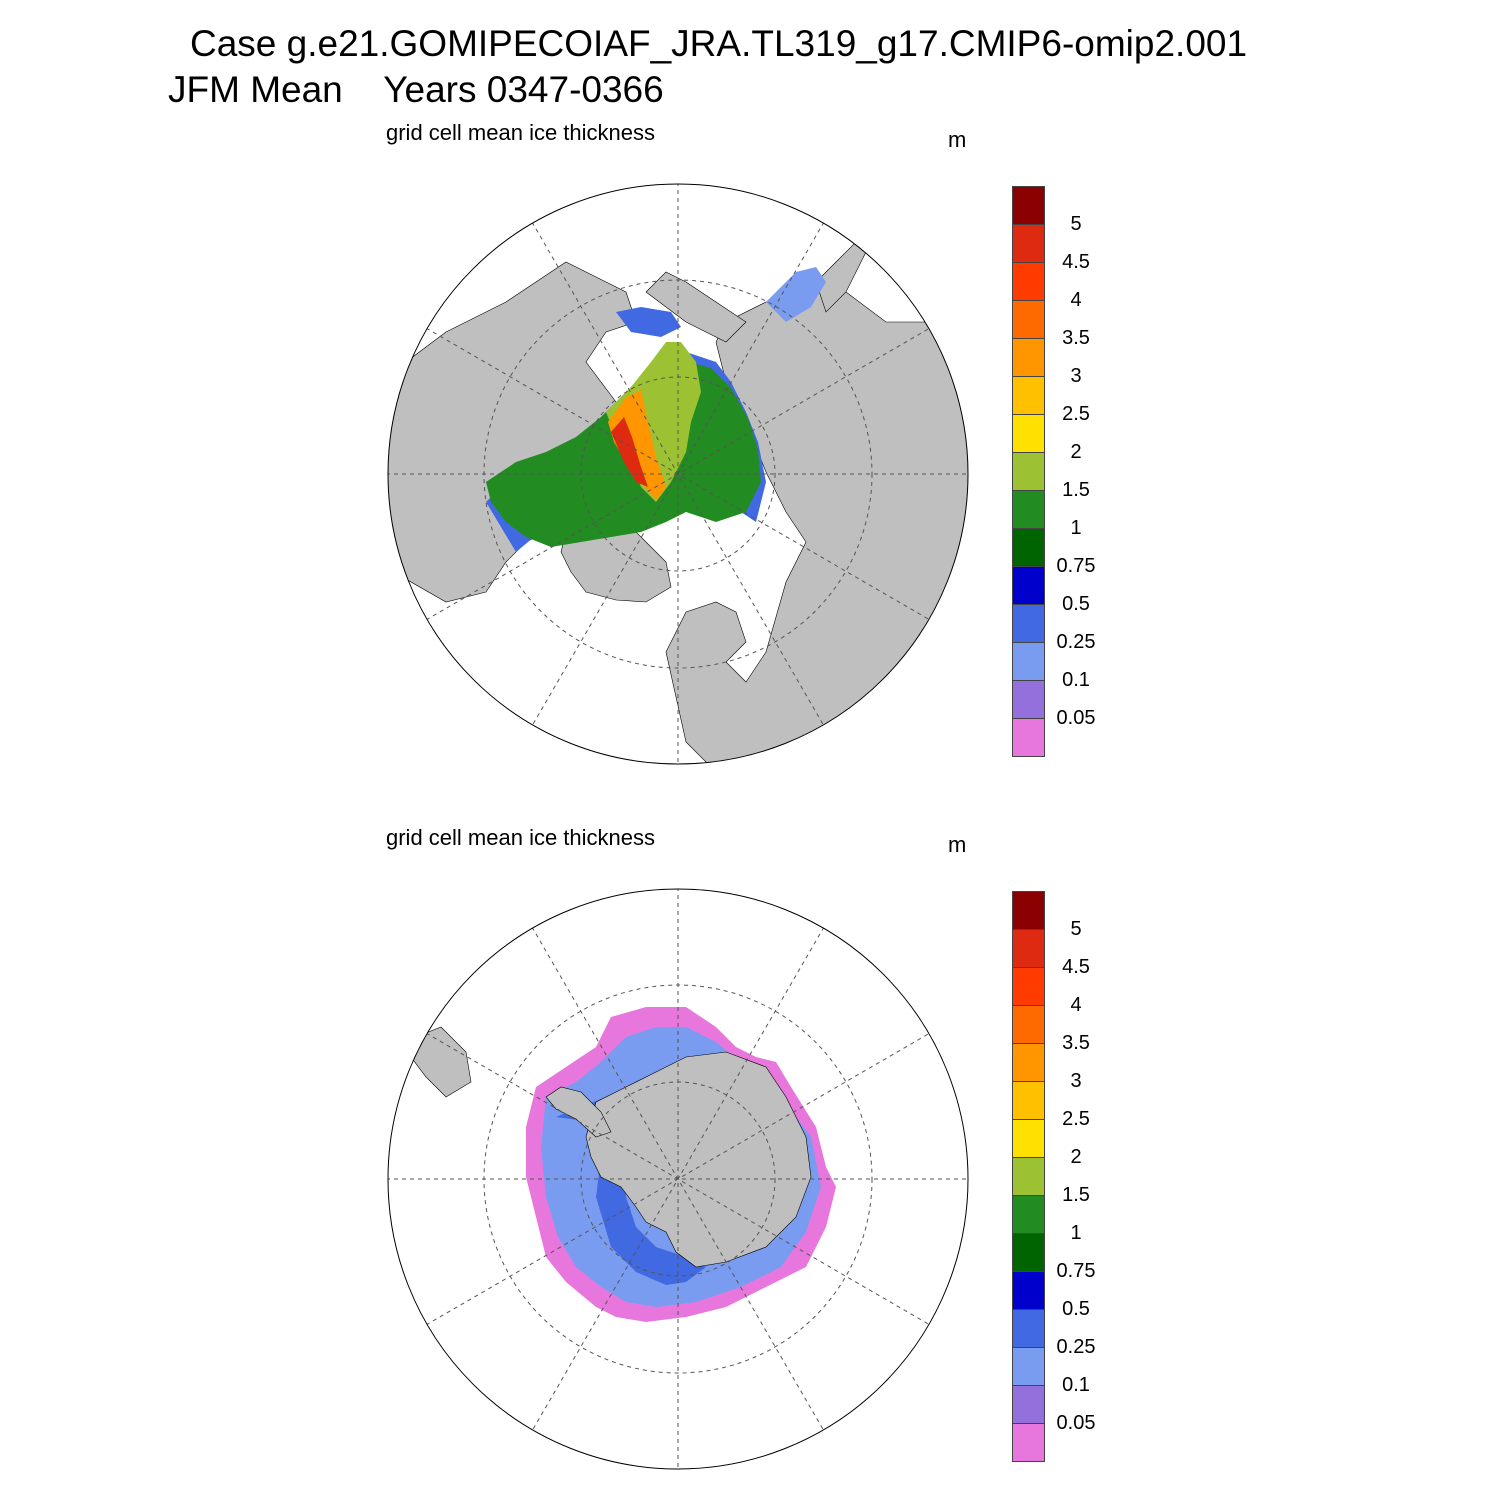  What do you see at coordinates (1076, 929) in the screenshot?
I see `south-colorbar-label: 5` at bounding box center [1076, 929].